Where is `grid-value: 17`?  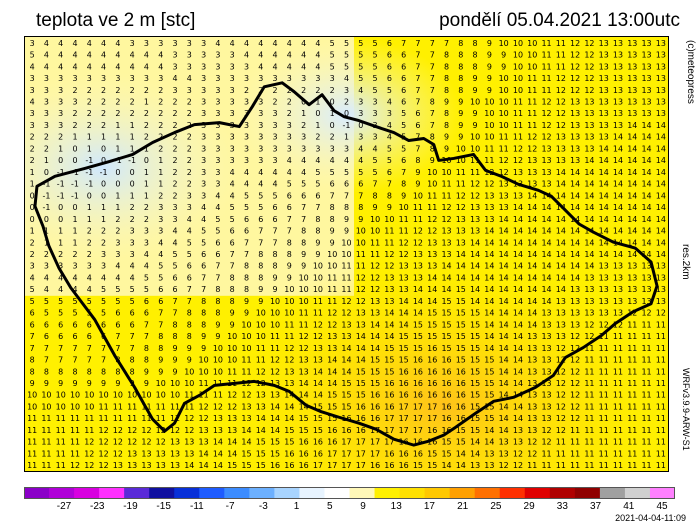
grid-value: 17 is located at coordinates (418, 406).